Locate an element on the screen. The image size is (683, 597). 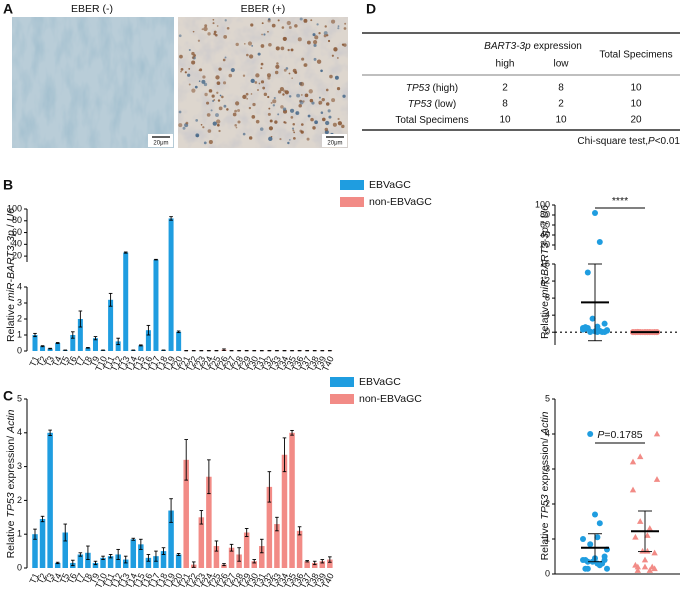
table-cell: 10 is located at coordinates (505, 120).